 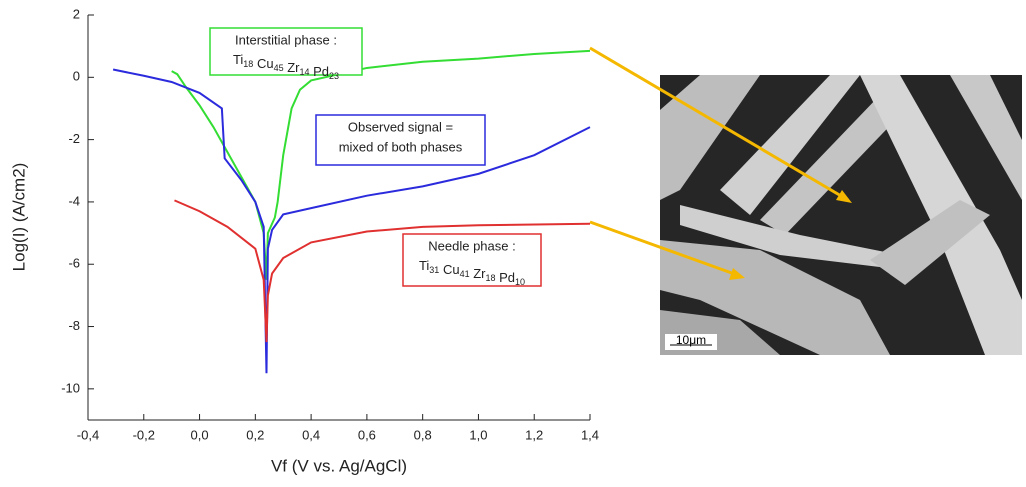 I want to click on annotation-text: mixed of both phases, so click(x=401, y=146).